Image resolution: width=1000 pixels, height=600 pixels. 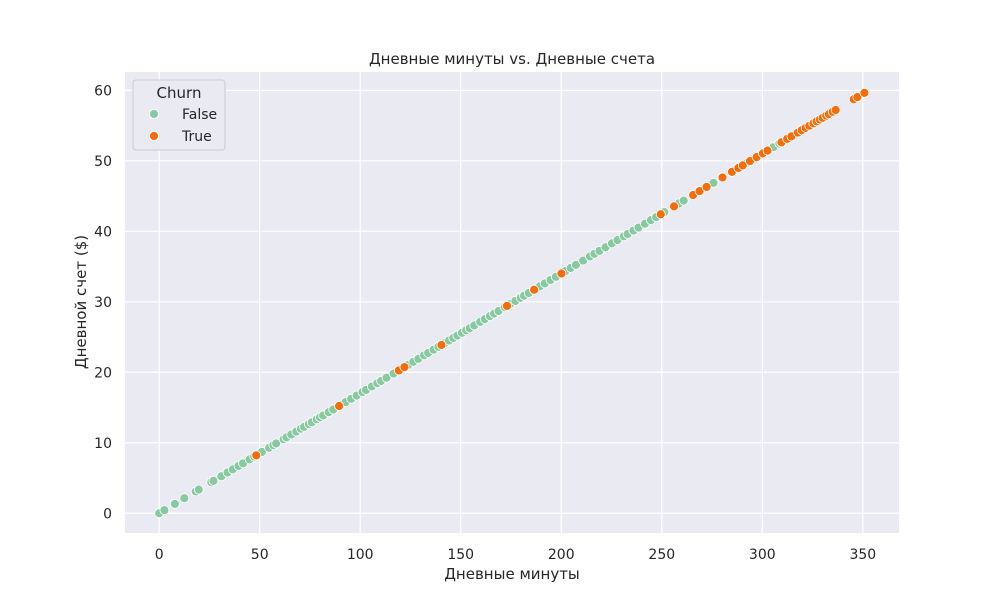 What do you see at coordinates (199, 115) in the screenshot?
I see `legend-label-false: False` at bounding box center [199, 115].